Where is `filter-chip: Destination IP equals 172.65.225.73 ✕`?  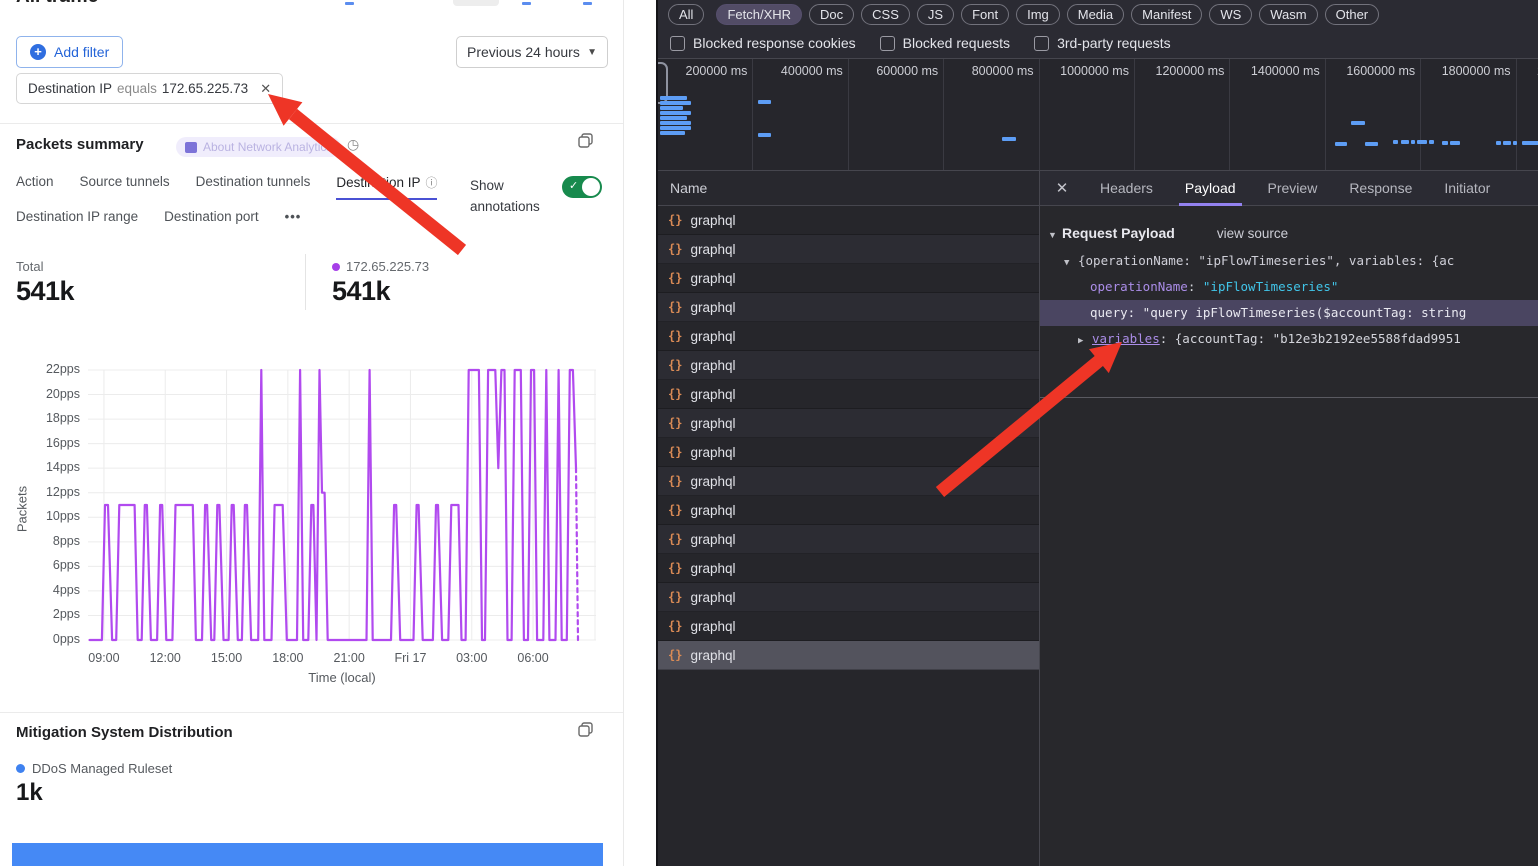 filter-chip: Destination IP equals 172.65.225.73 ✕ is located at coordinates (150, 88).